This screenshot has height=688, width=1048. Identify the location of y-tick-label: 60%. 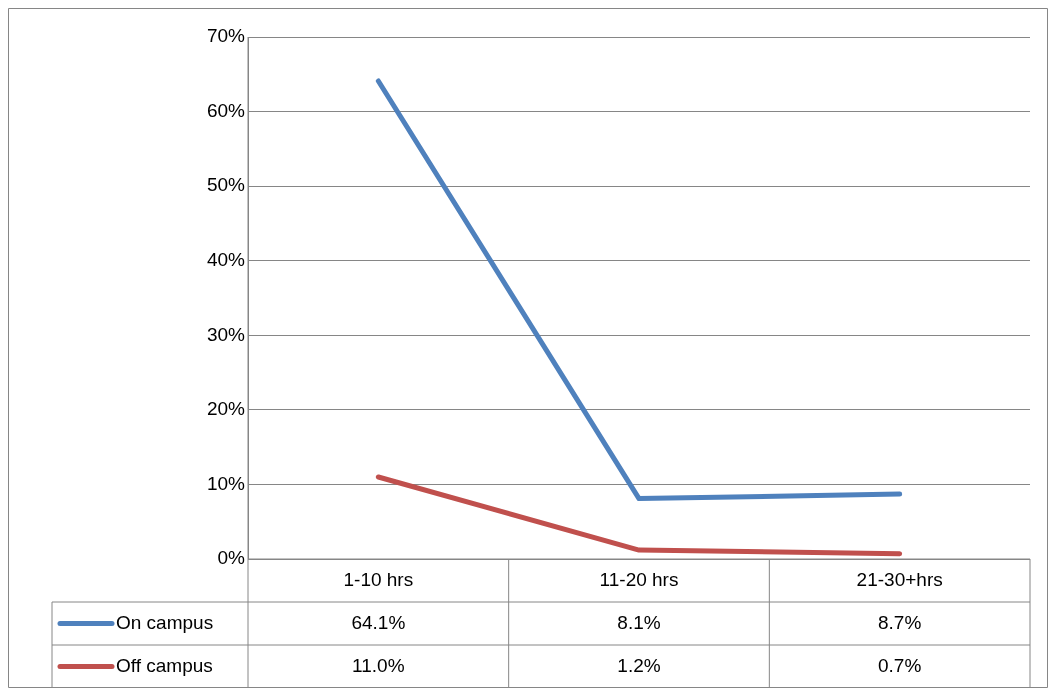
(226, 110).